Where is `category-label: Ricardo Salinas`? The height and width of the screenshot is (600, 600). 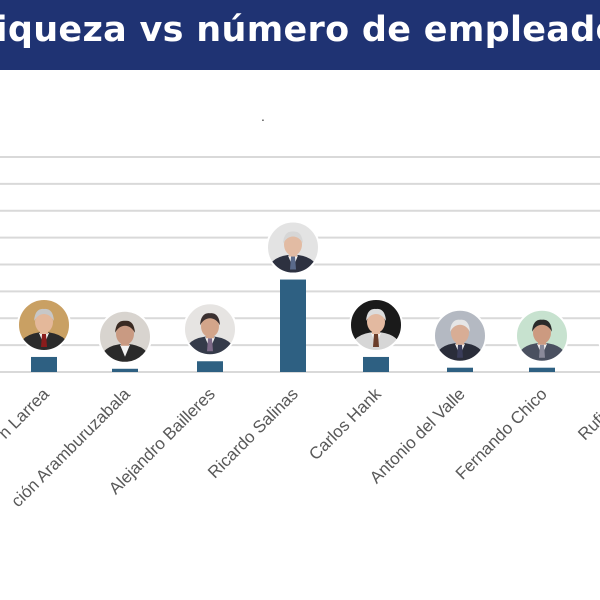 category-label: Ricardo Salinas is located at coordinates (253, 433).